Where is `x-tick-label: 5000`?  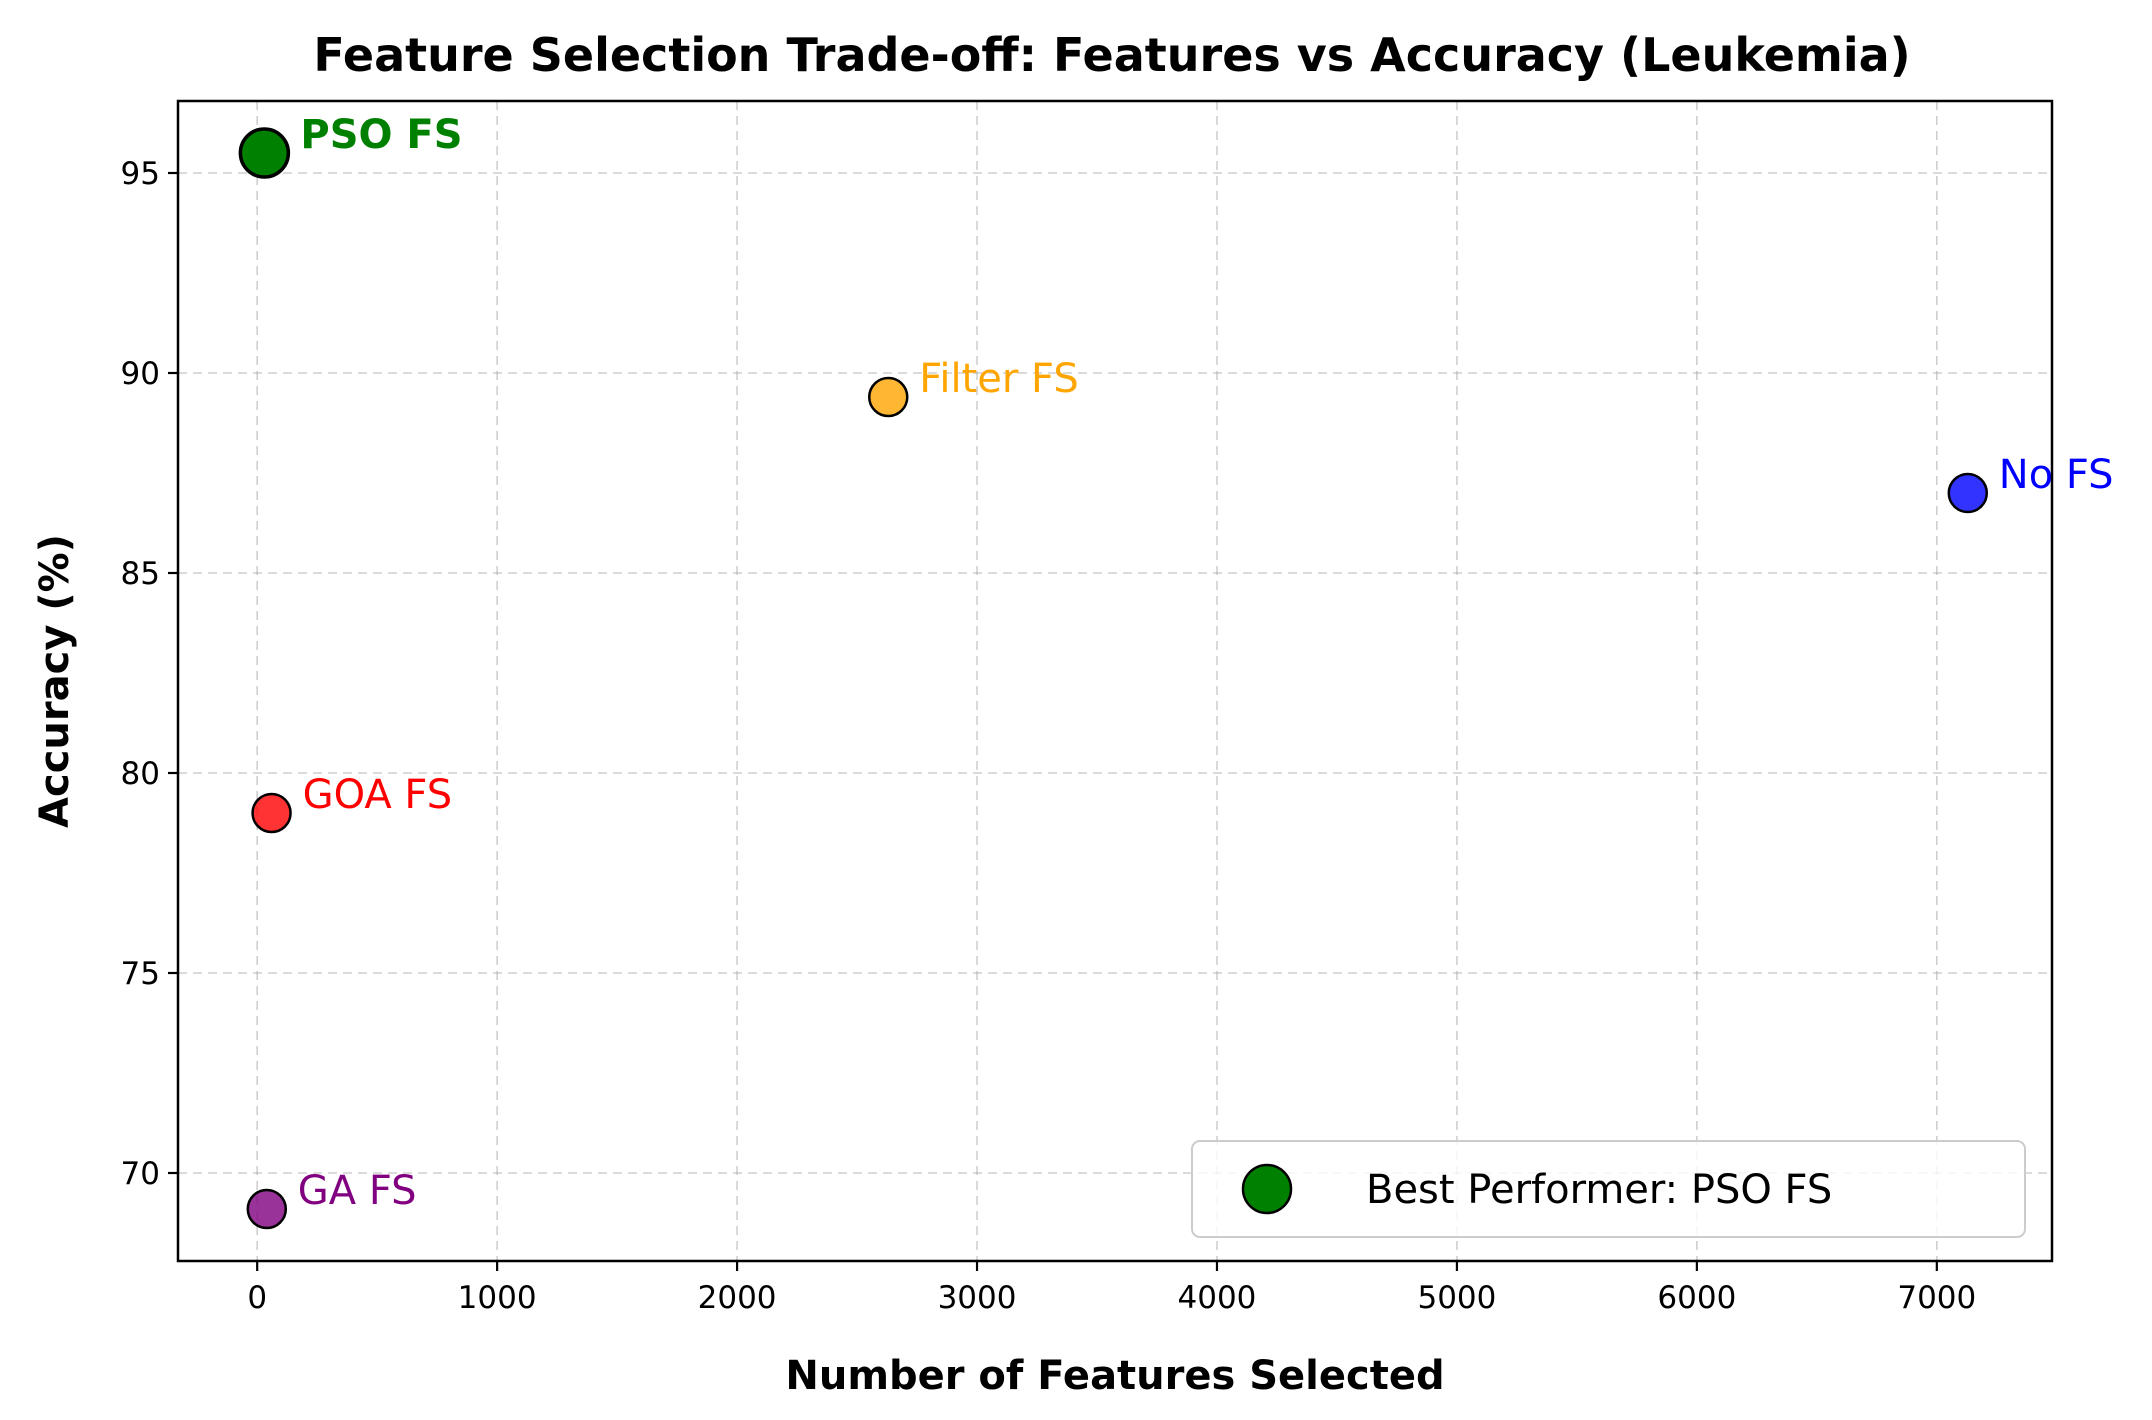
x-tick-label: 5000 is located at coordinates (1456, 1298).